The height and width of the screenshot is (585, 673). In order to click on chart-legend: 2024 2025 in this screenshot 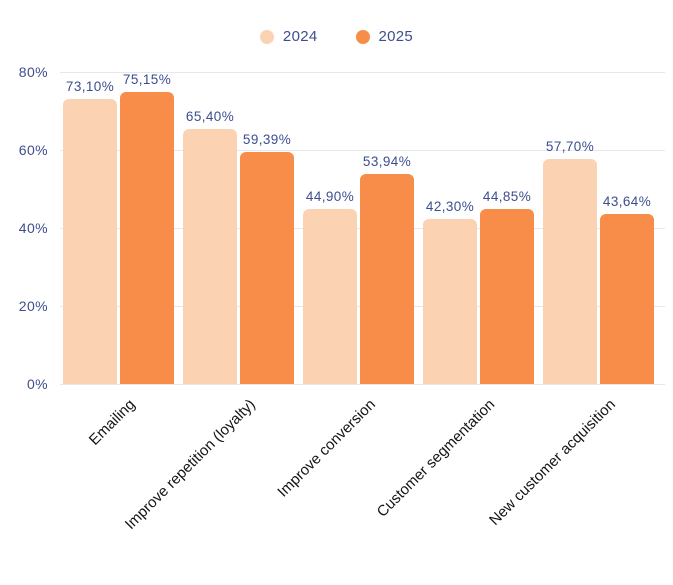, I will do `click(336, 36)`.